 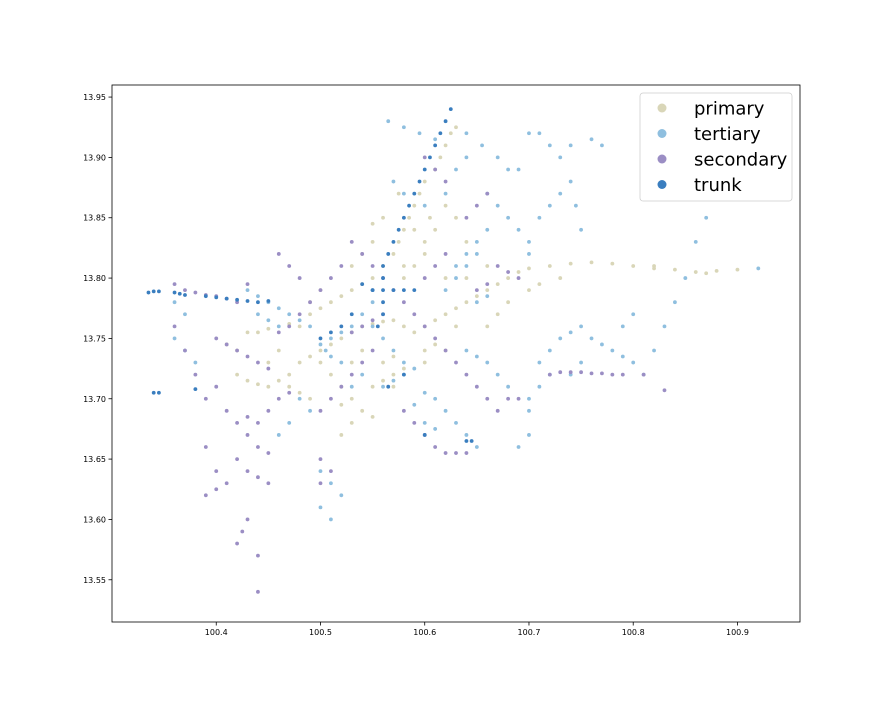 I want to click on y-tick-label-8: 13.95, so click(x=94, y=97).